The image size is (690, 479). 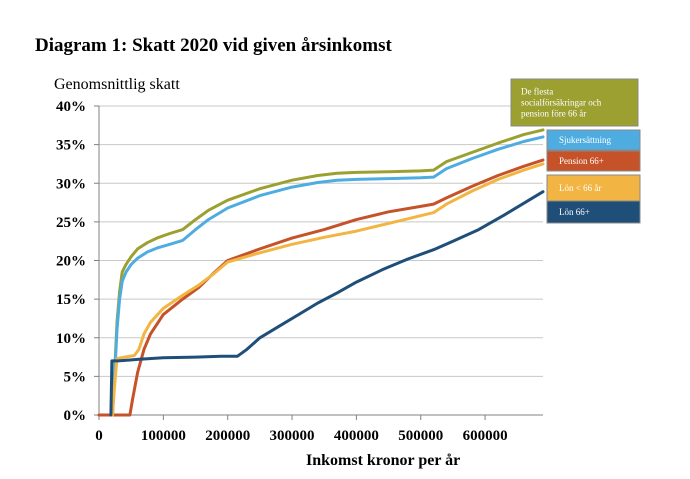 I want to click on legend-label: Sjukersättning, so click(x=585, y=140).